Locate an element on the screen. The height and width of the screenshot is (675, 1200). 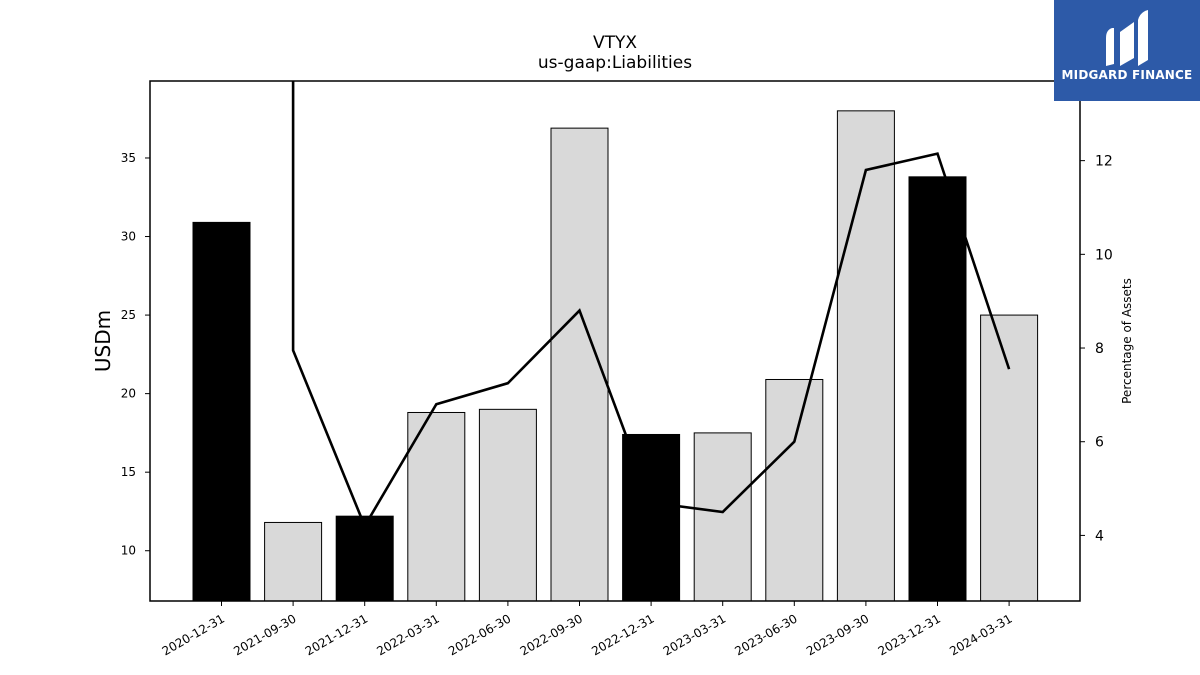
y-tick-label-30: 30 is located at coordinates (128, 237).